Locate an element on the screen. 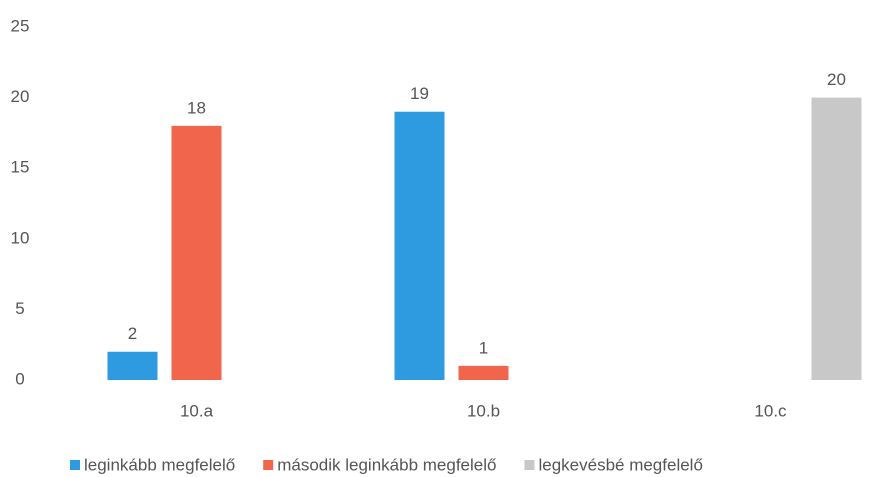  data-label: 2 is located at coordinates (132, 333).